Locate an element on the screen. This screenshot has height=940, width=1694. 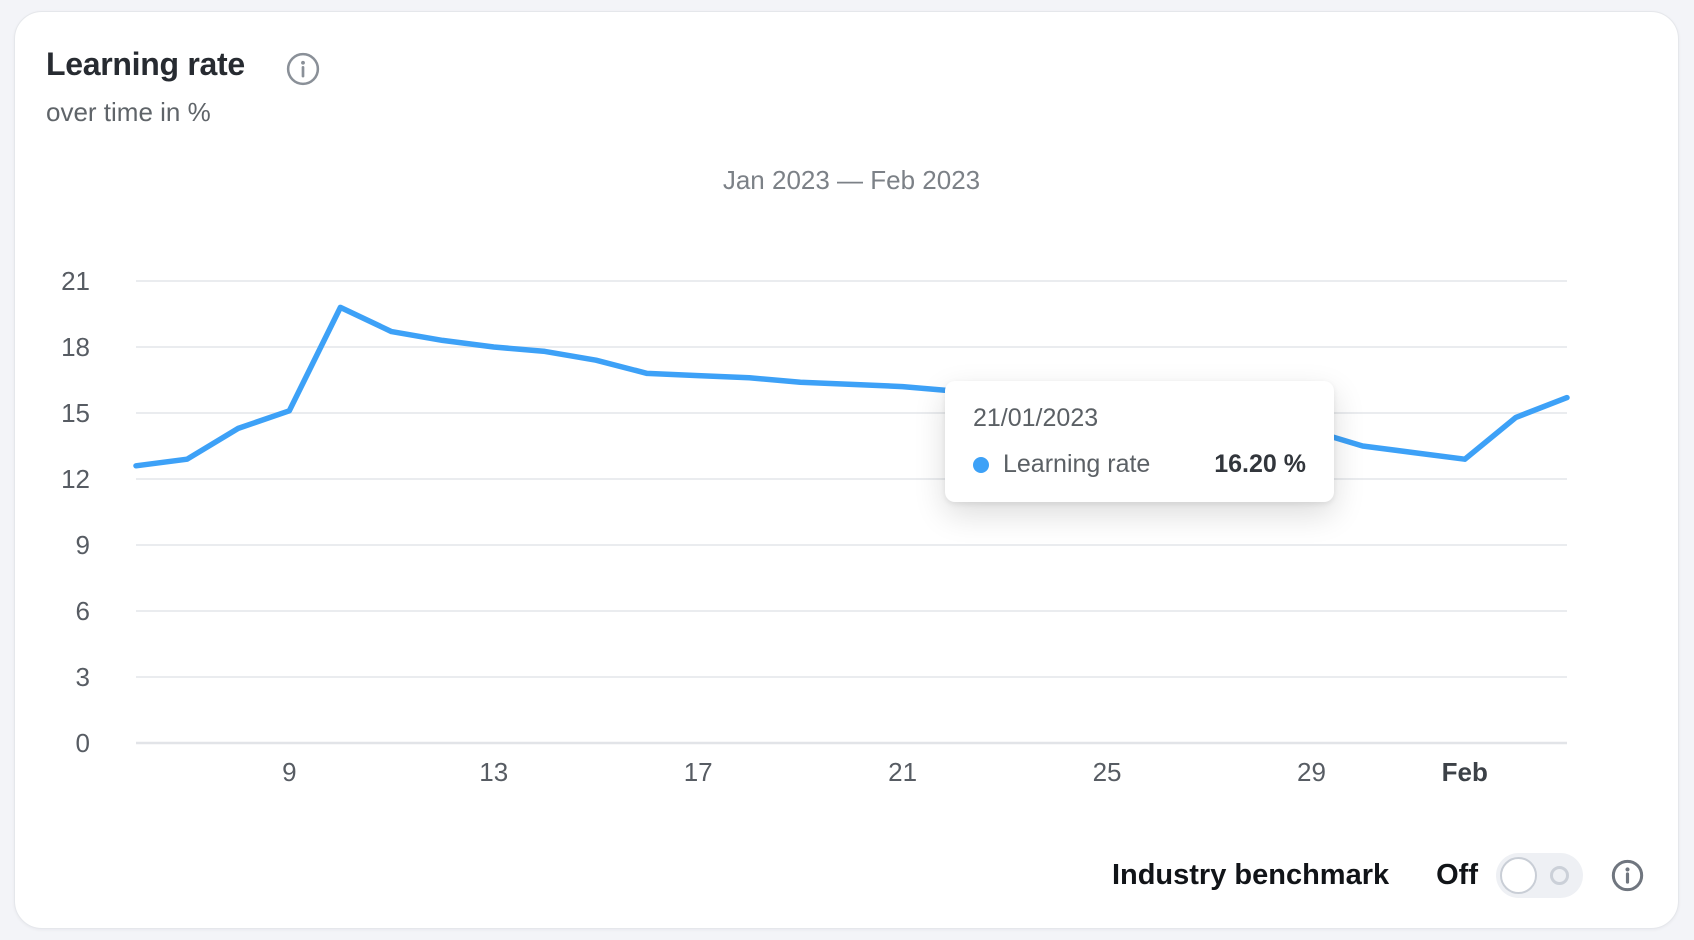
x-axis-label: 13 is located at coordinates (493, 772).